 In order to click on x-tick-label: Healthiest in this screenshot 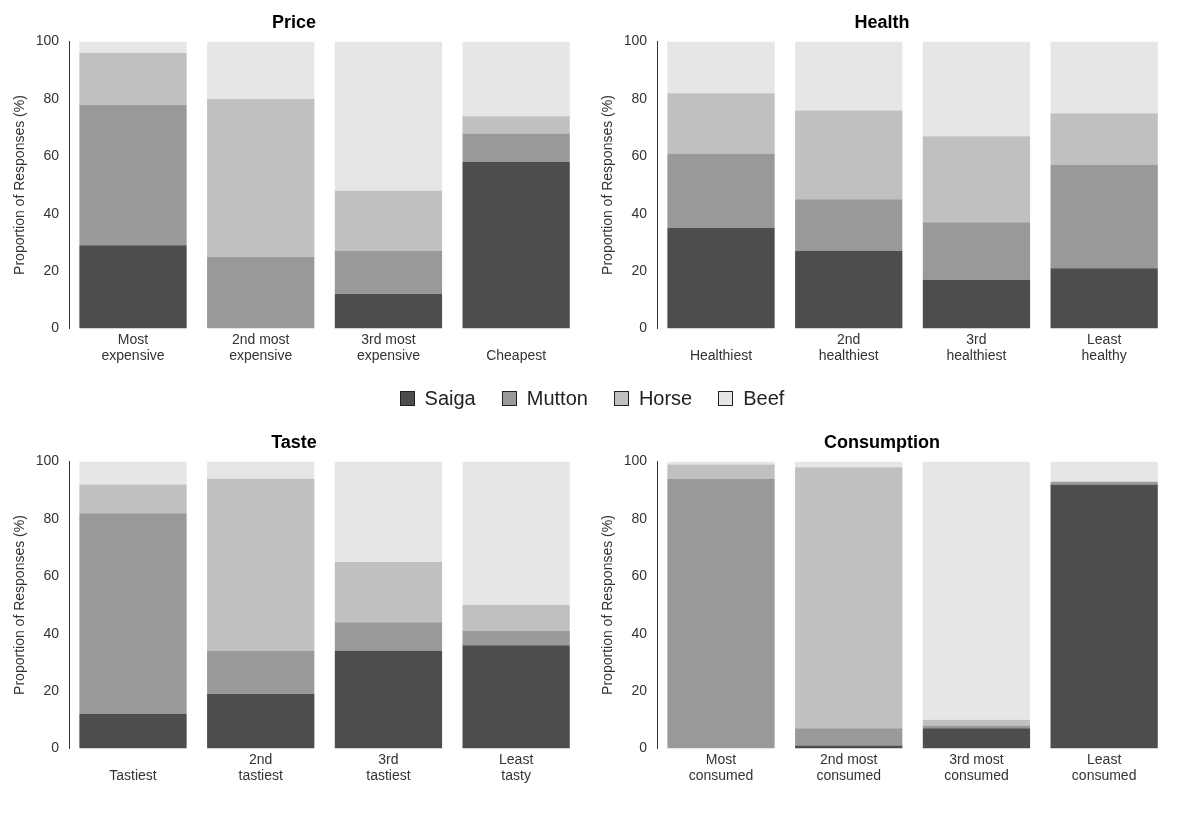, I will do `click(721, 355)`.